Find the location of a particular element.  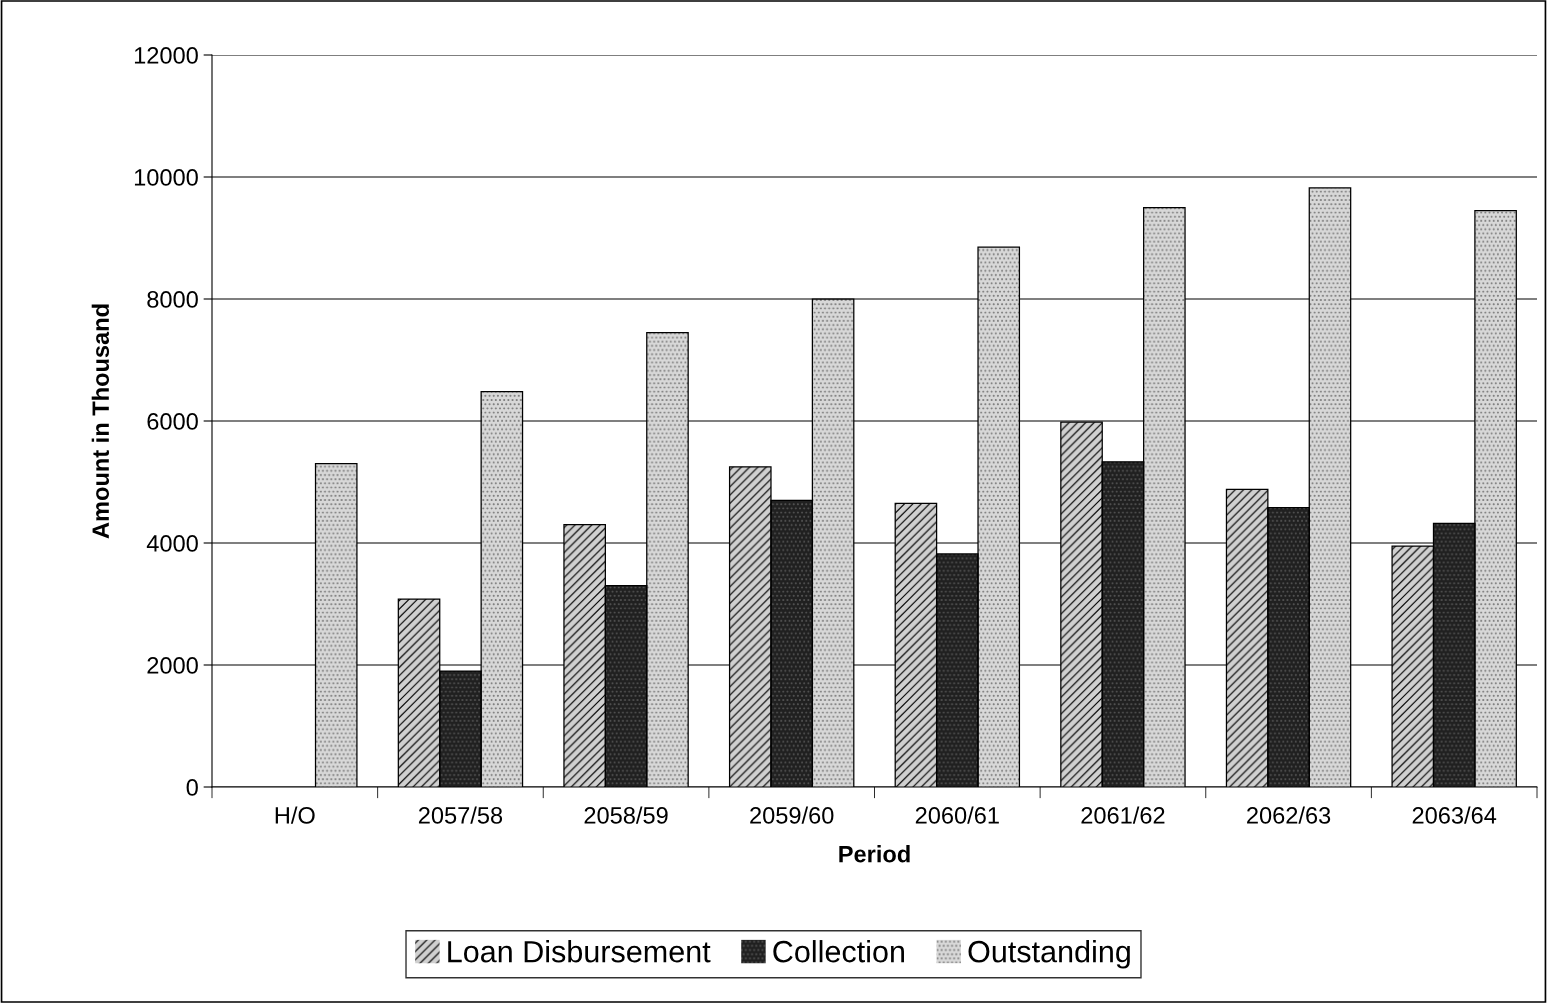

x-axis-title: Period is located at coordinates (874, 854).